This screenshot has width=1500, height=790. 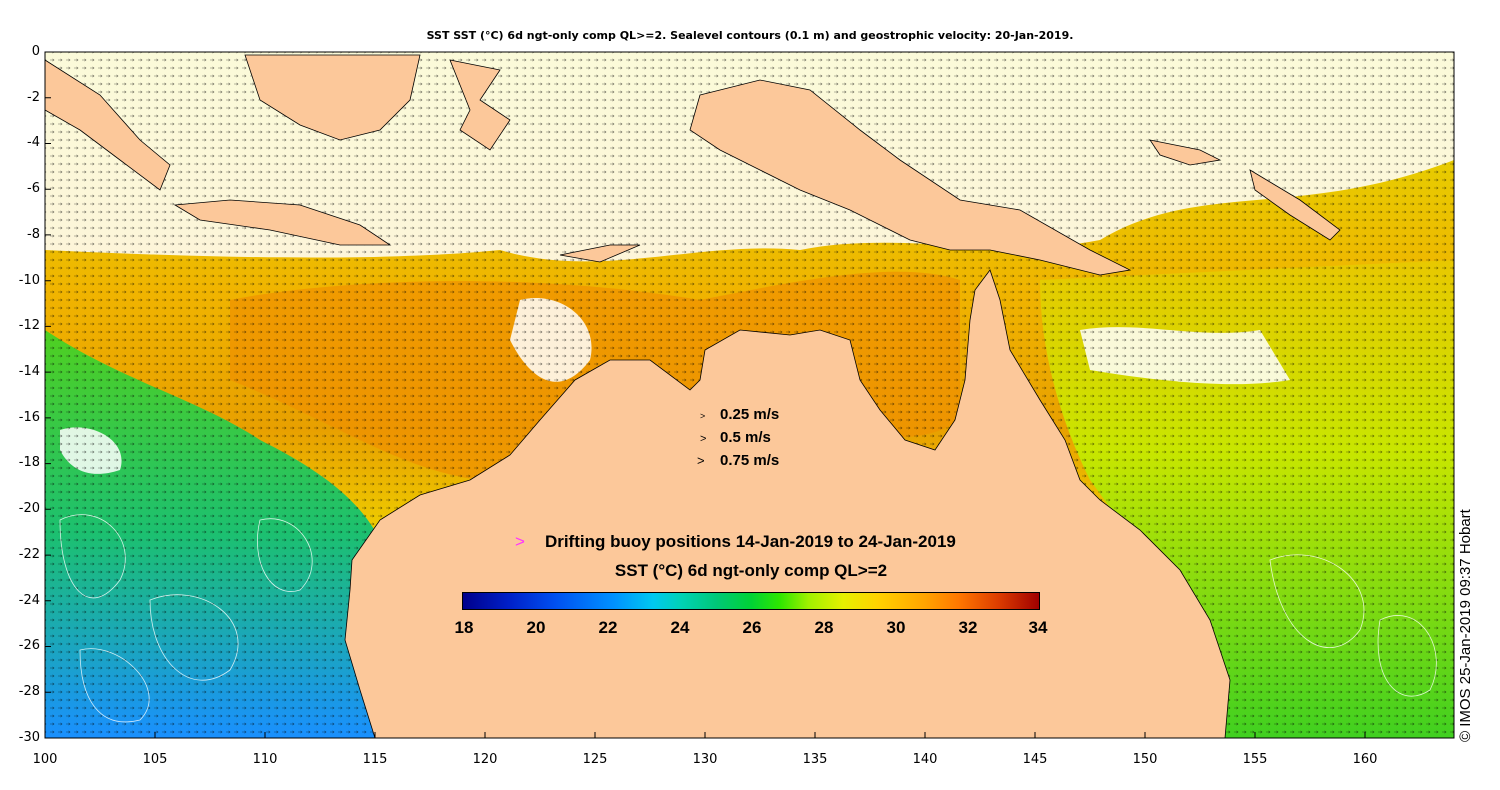 What do you see at coordinates (464, 627) in the screenshot?
I see `colorbar-tick-label: 18` at bounding box center [464, 627].